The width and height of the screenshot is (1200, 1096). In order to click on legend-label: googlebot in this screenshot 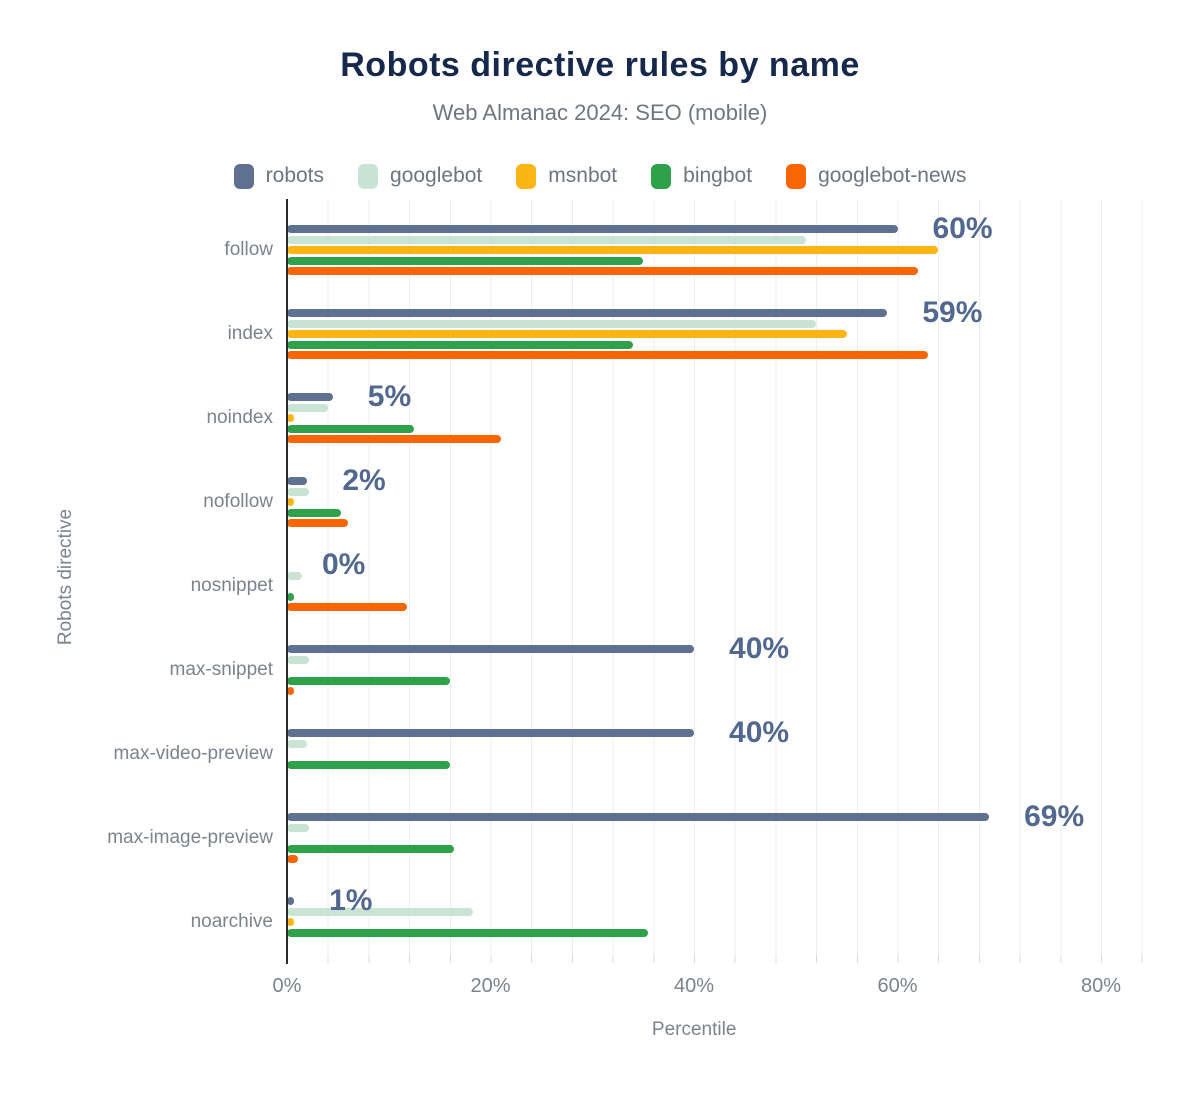, I will do `click(436, 175)`.